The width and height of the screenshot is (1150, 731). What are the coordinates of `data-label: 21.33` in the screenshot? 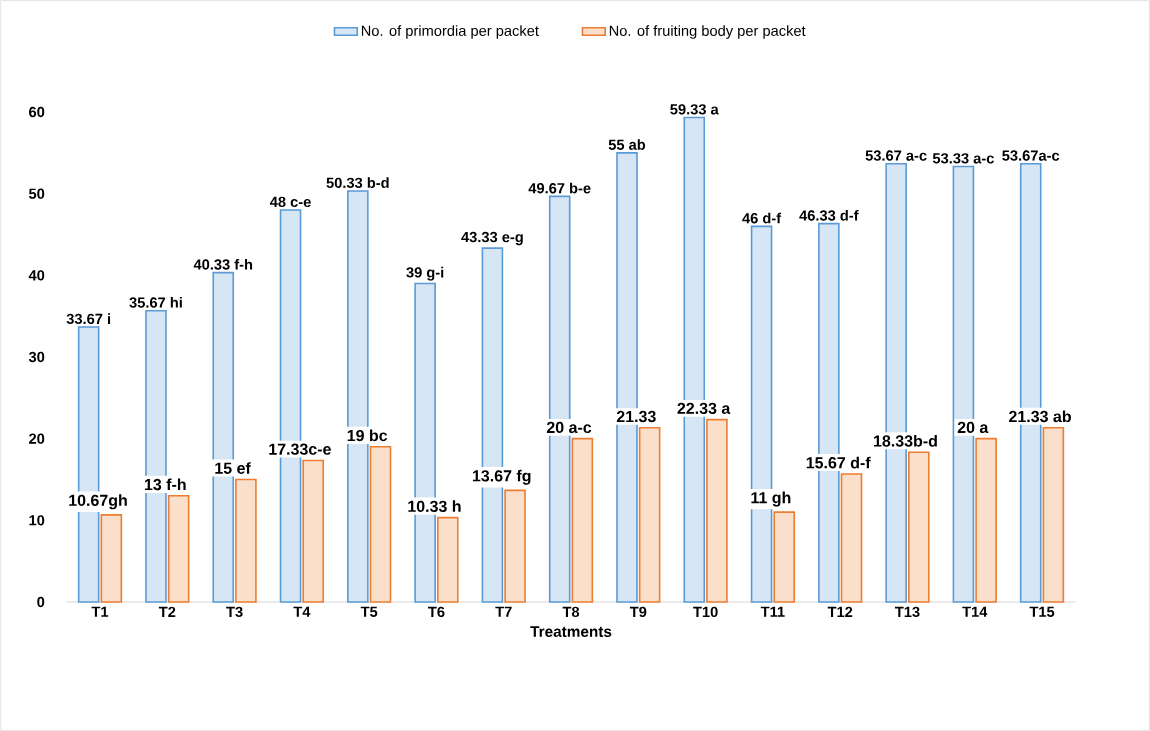 It's located at (636, 416).